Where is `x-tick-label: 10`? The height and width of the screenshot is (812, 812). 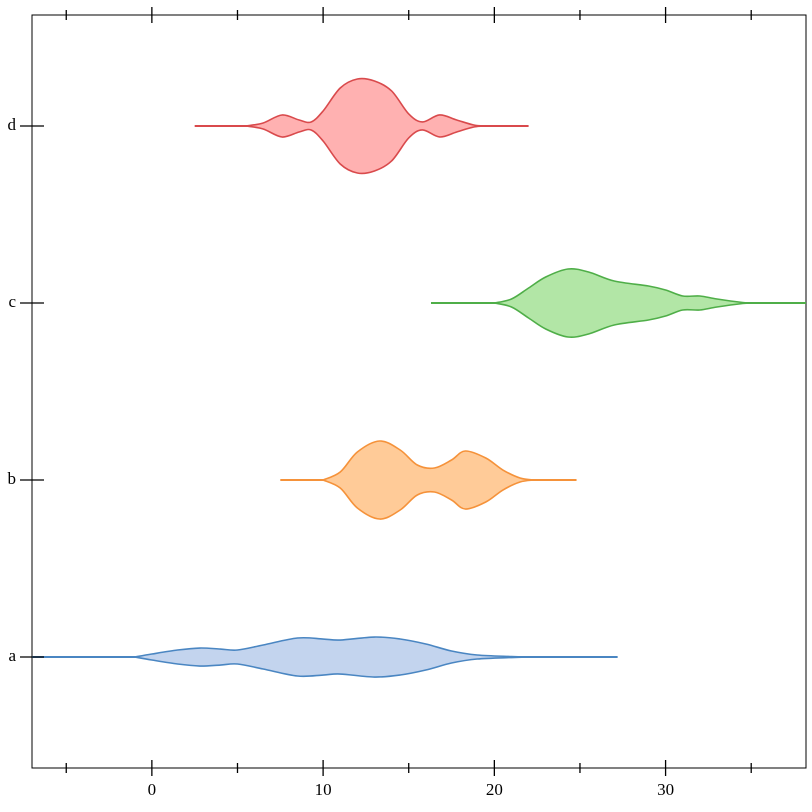
x-tick-label: 10 is located at coordinates (323, 789).